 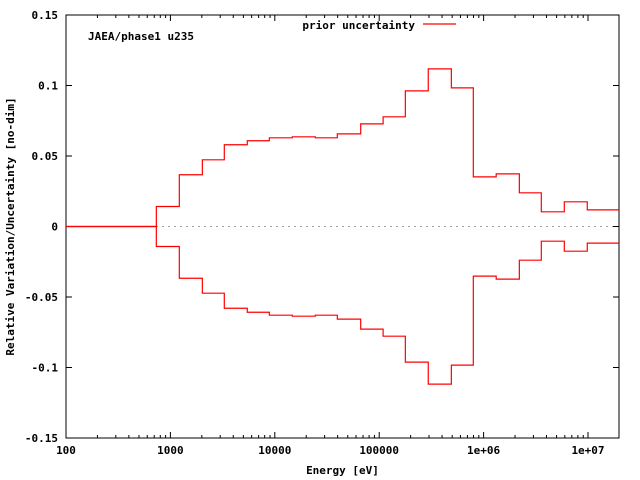 What do you see at coordinates (483, 450) in the screenshot?
I see `x-tick-label: 1e+06` at bounding box center [483, 450].